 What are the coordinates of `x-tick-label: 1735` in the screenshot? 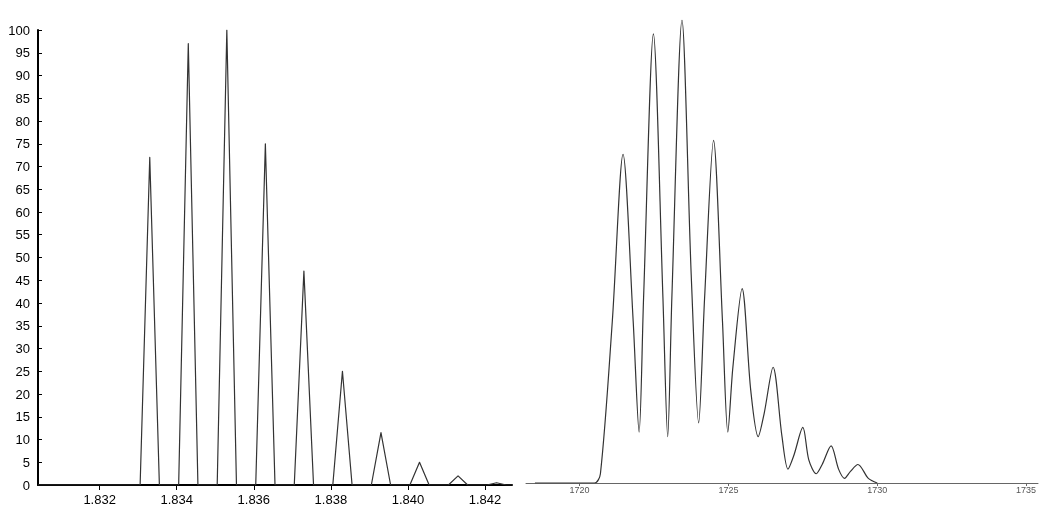 It's located at (1026, 489).